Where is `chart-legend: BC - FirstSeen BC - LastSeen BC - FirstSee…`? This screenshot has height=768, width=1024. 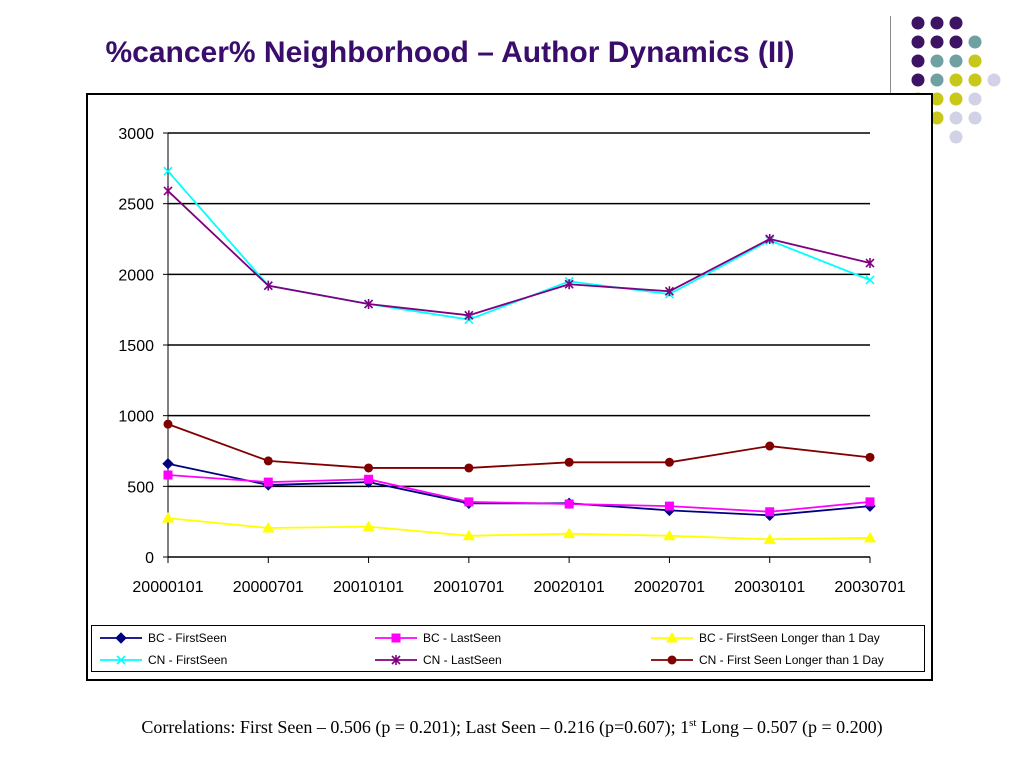 chart-legend: BC - FirstSeen BC - LastSeen BC - FirstSee… is located at coordinates (508, 648).